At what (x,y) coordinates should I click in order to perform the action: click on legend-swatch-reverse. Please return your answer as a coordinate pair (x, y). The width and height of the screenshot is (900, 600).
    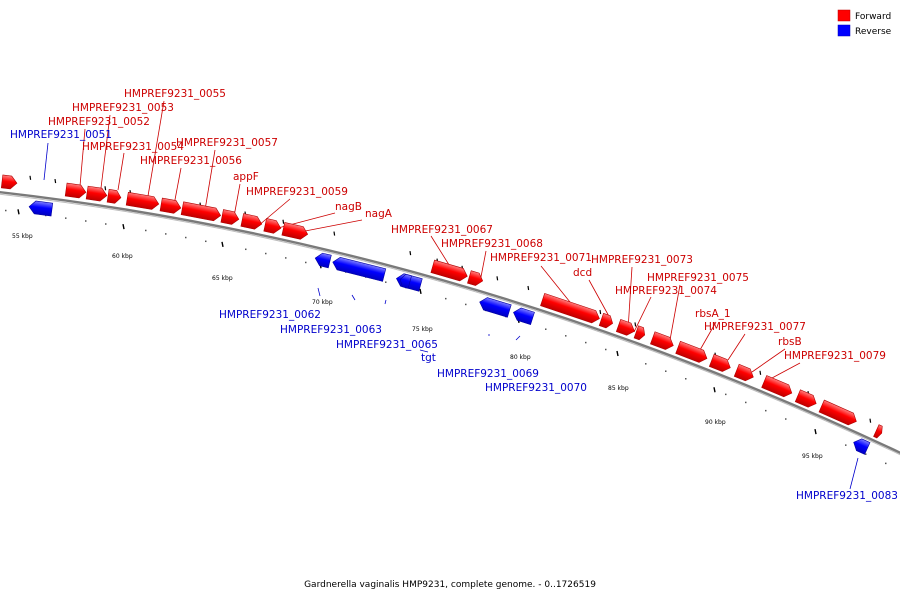
    Looking at the image, I should click on (844, 30).